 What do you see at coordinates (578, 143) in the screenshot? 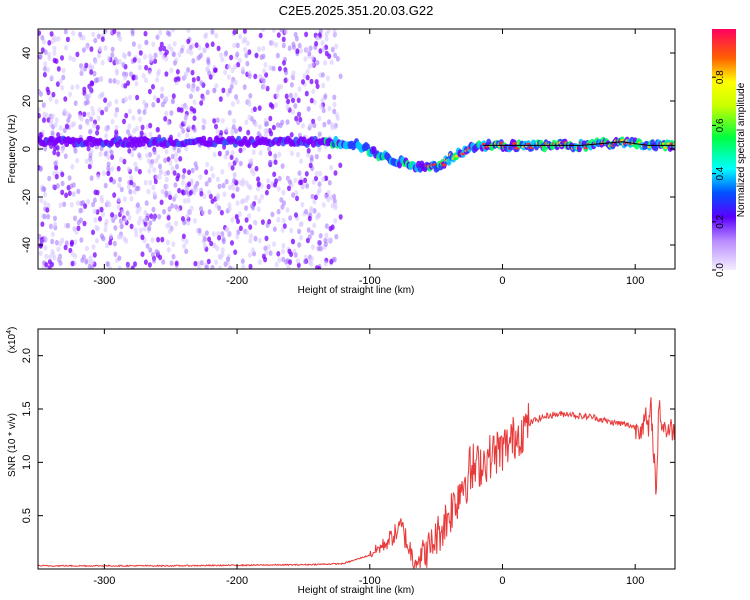
I see `spectrogram-ridge-line` at bounding box center [578, 143].